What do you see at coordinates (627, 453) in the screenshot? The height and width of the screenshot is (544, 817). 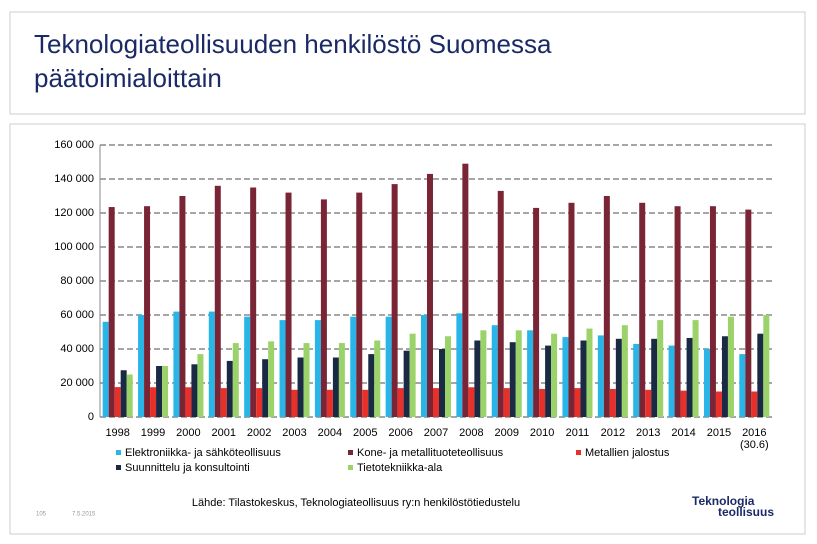 I see `legend-label: Metallien jalostus` at bounding box center [627, 453].